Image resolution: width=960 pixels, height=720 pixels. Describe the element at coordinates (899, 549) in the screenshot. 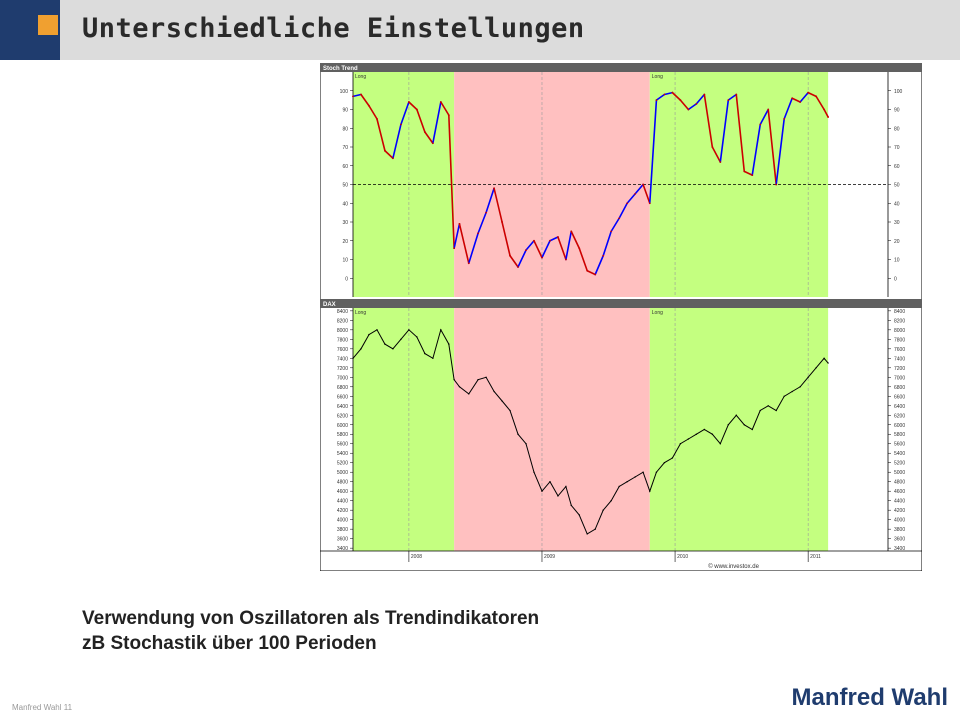

I see `dax-ytick-right-0: 3400` at that location.